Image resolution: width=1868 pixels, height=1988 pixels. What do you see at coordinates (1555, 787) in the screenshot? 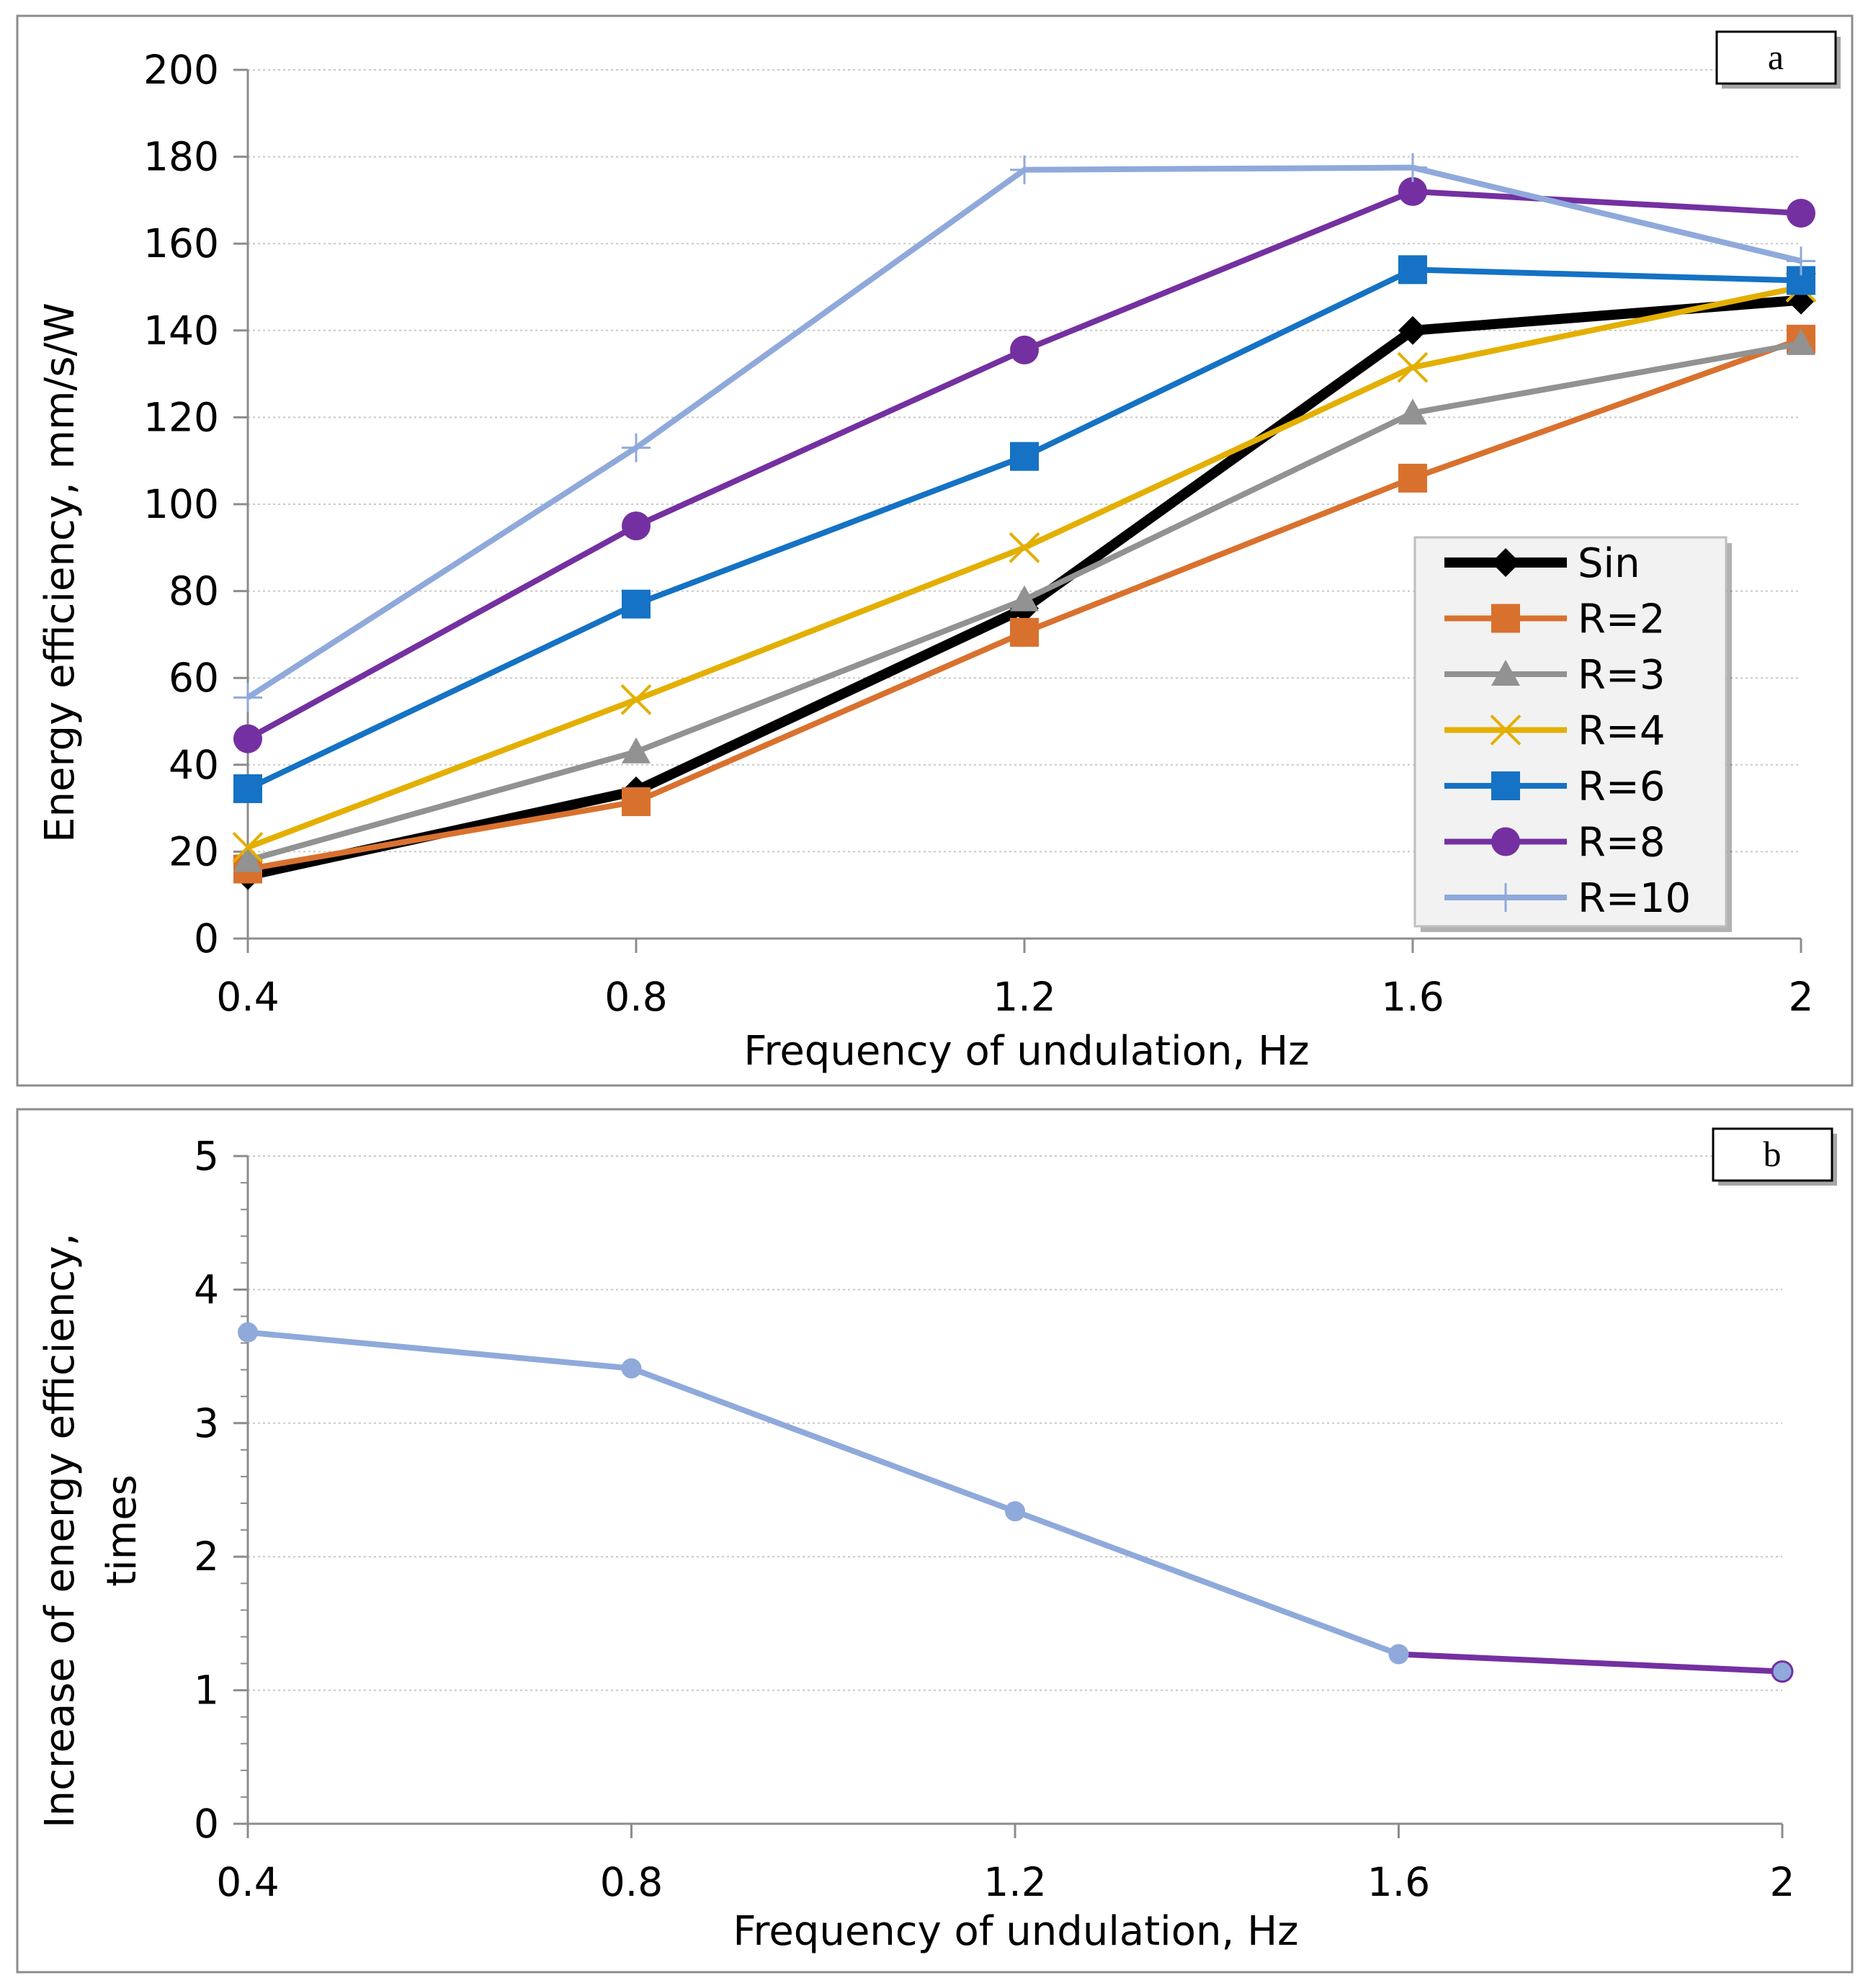
I see `legend-entry-r-6: R=6` at bounding box center [1555, 787].